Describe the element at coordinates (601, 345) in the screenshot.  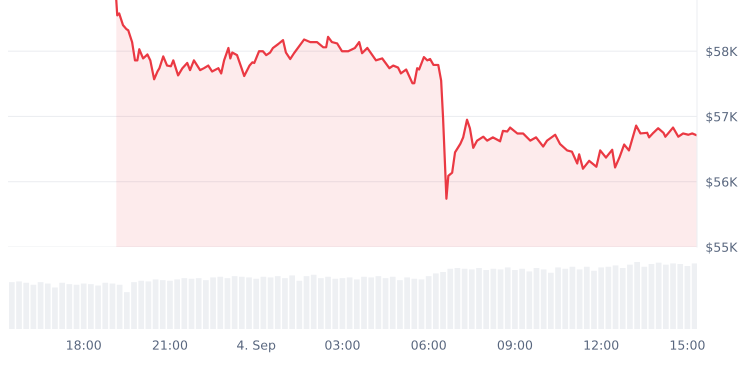
I see `x-tick-label: 12:00` at that location.